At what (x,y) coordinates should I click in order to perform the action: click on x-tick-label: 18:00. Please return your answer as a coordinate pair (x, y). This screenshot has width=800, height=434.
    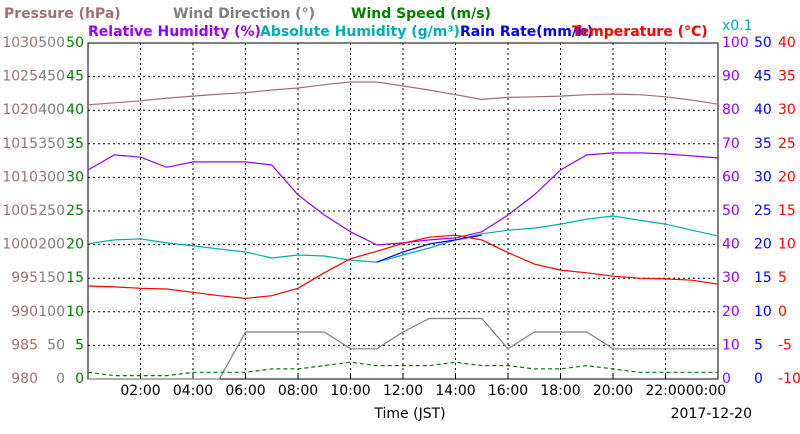
    Looking at the image, I should click on (560, 391).